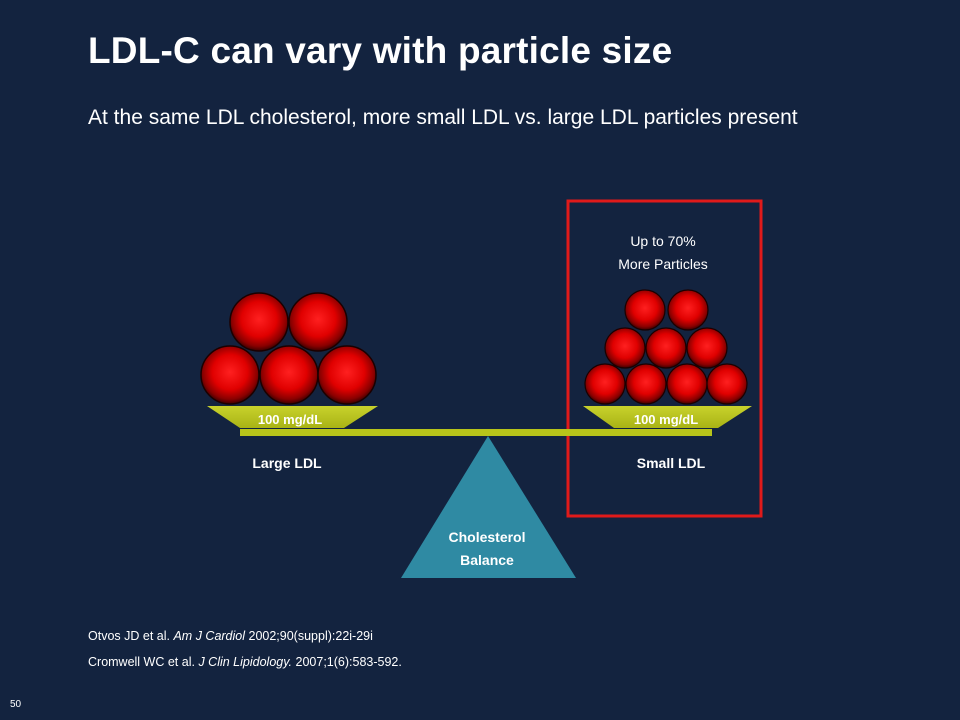 Image resolution: width=960 pixels, height=720 pixels. What do you see at coordinates (129, 636) in the screenshot?
I see `reference-authors: Otvos JD et al.` at bounding box center [129, 636].